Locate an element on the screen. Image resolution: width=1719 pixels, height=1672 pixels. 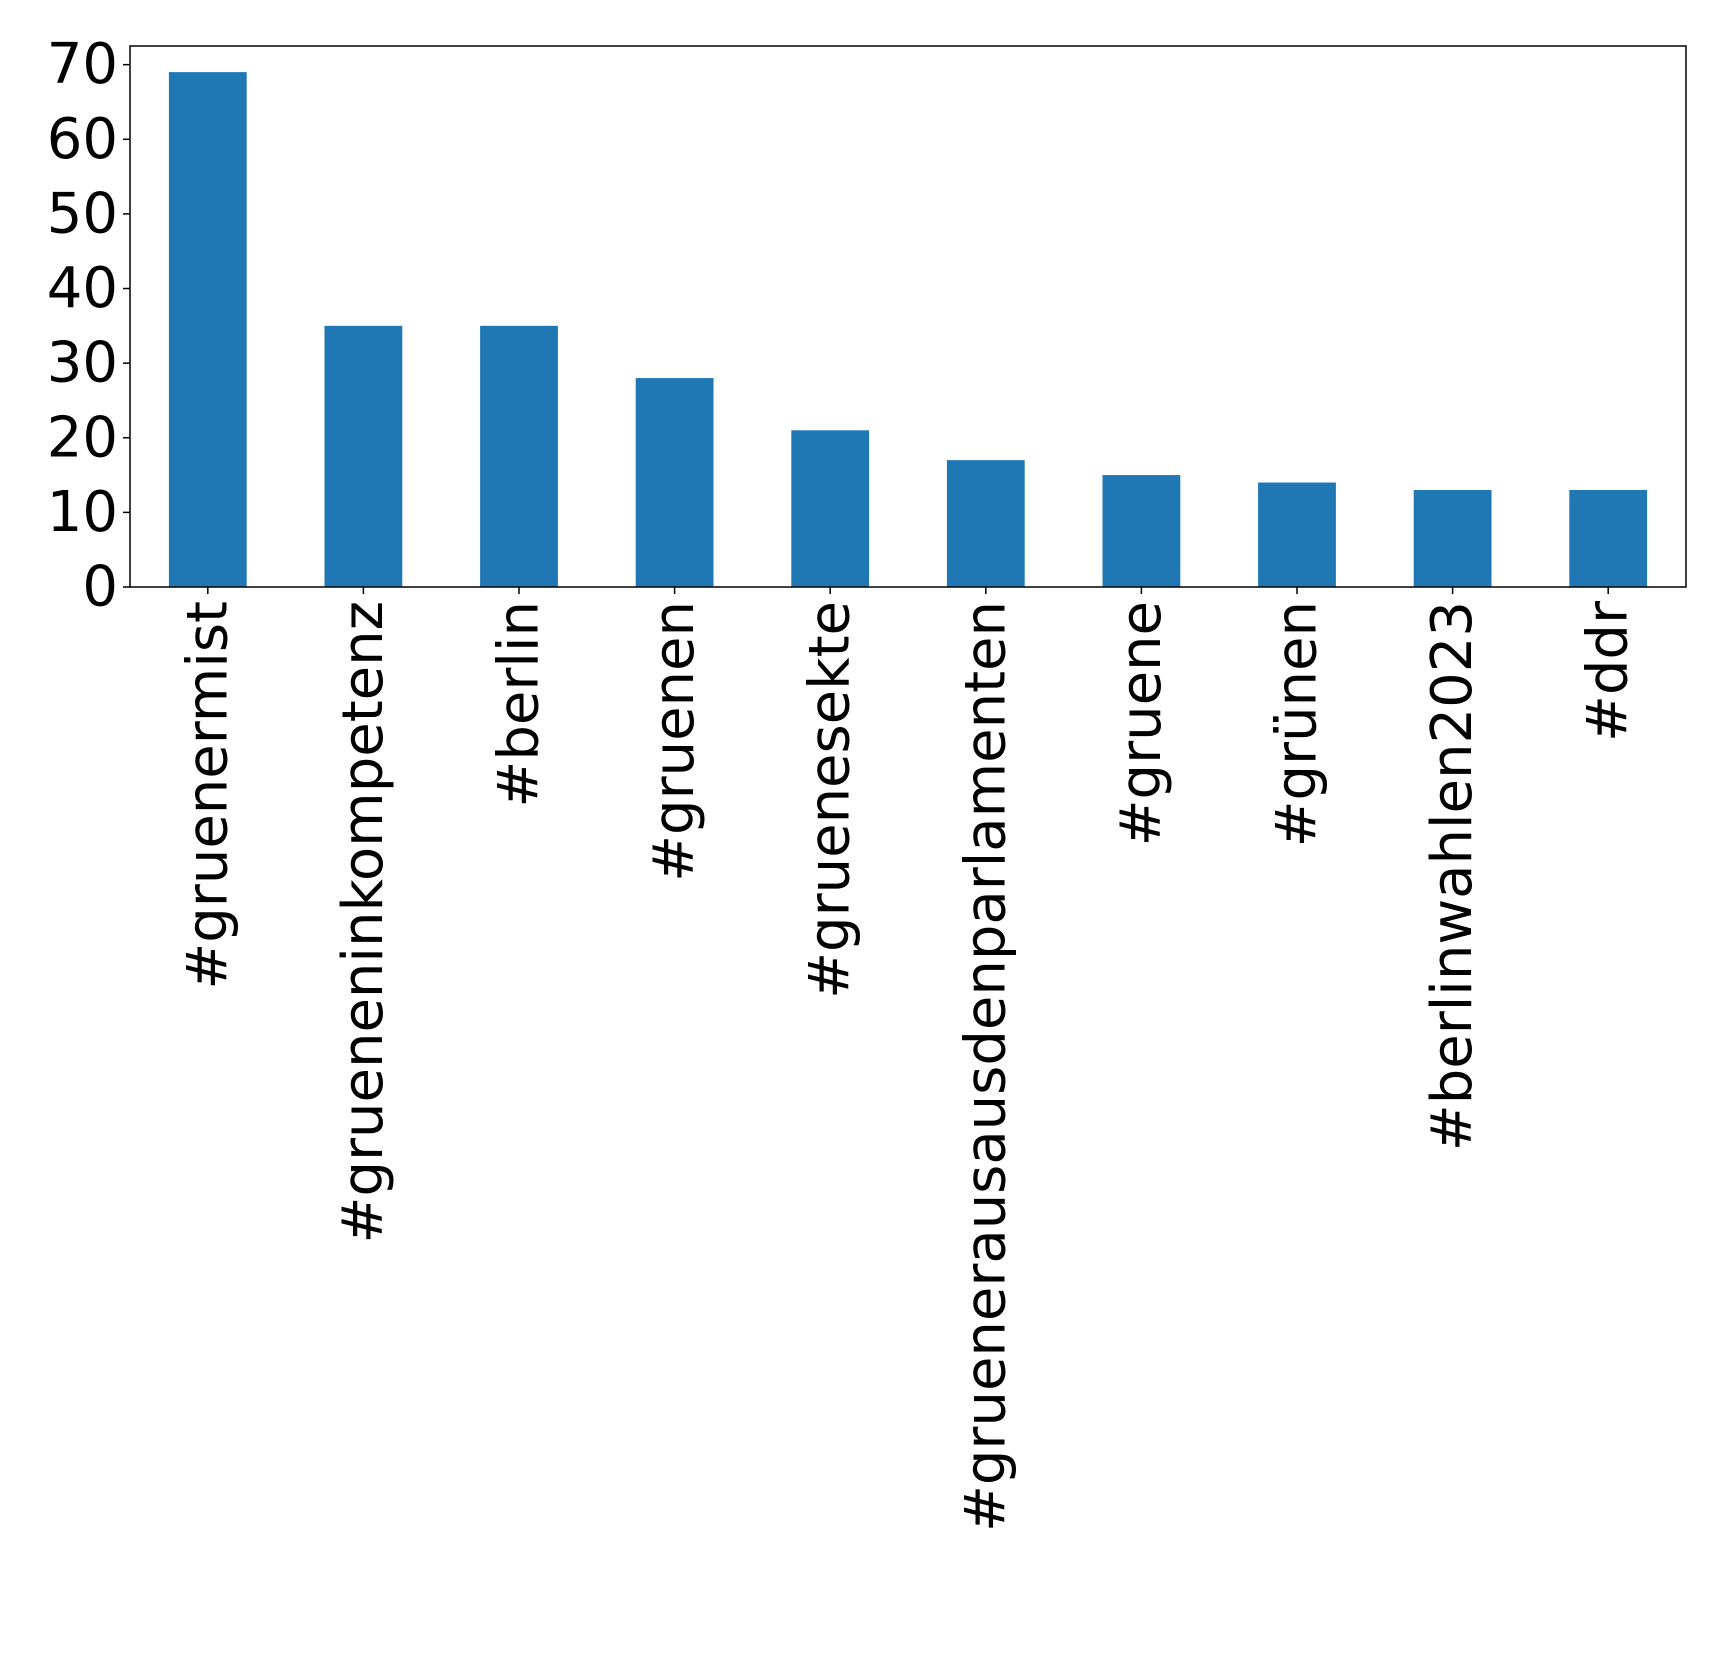
x-category-label: #berlinwahlen2023 is located at coordinates (1452, 876).